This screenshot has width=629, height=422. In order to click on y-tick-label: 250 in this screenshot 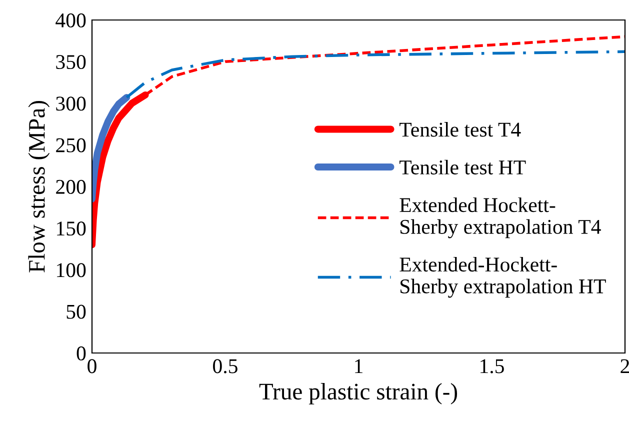, I will do `click(71, 145)`.